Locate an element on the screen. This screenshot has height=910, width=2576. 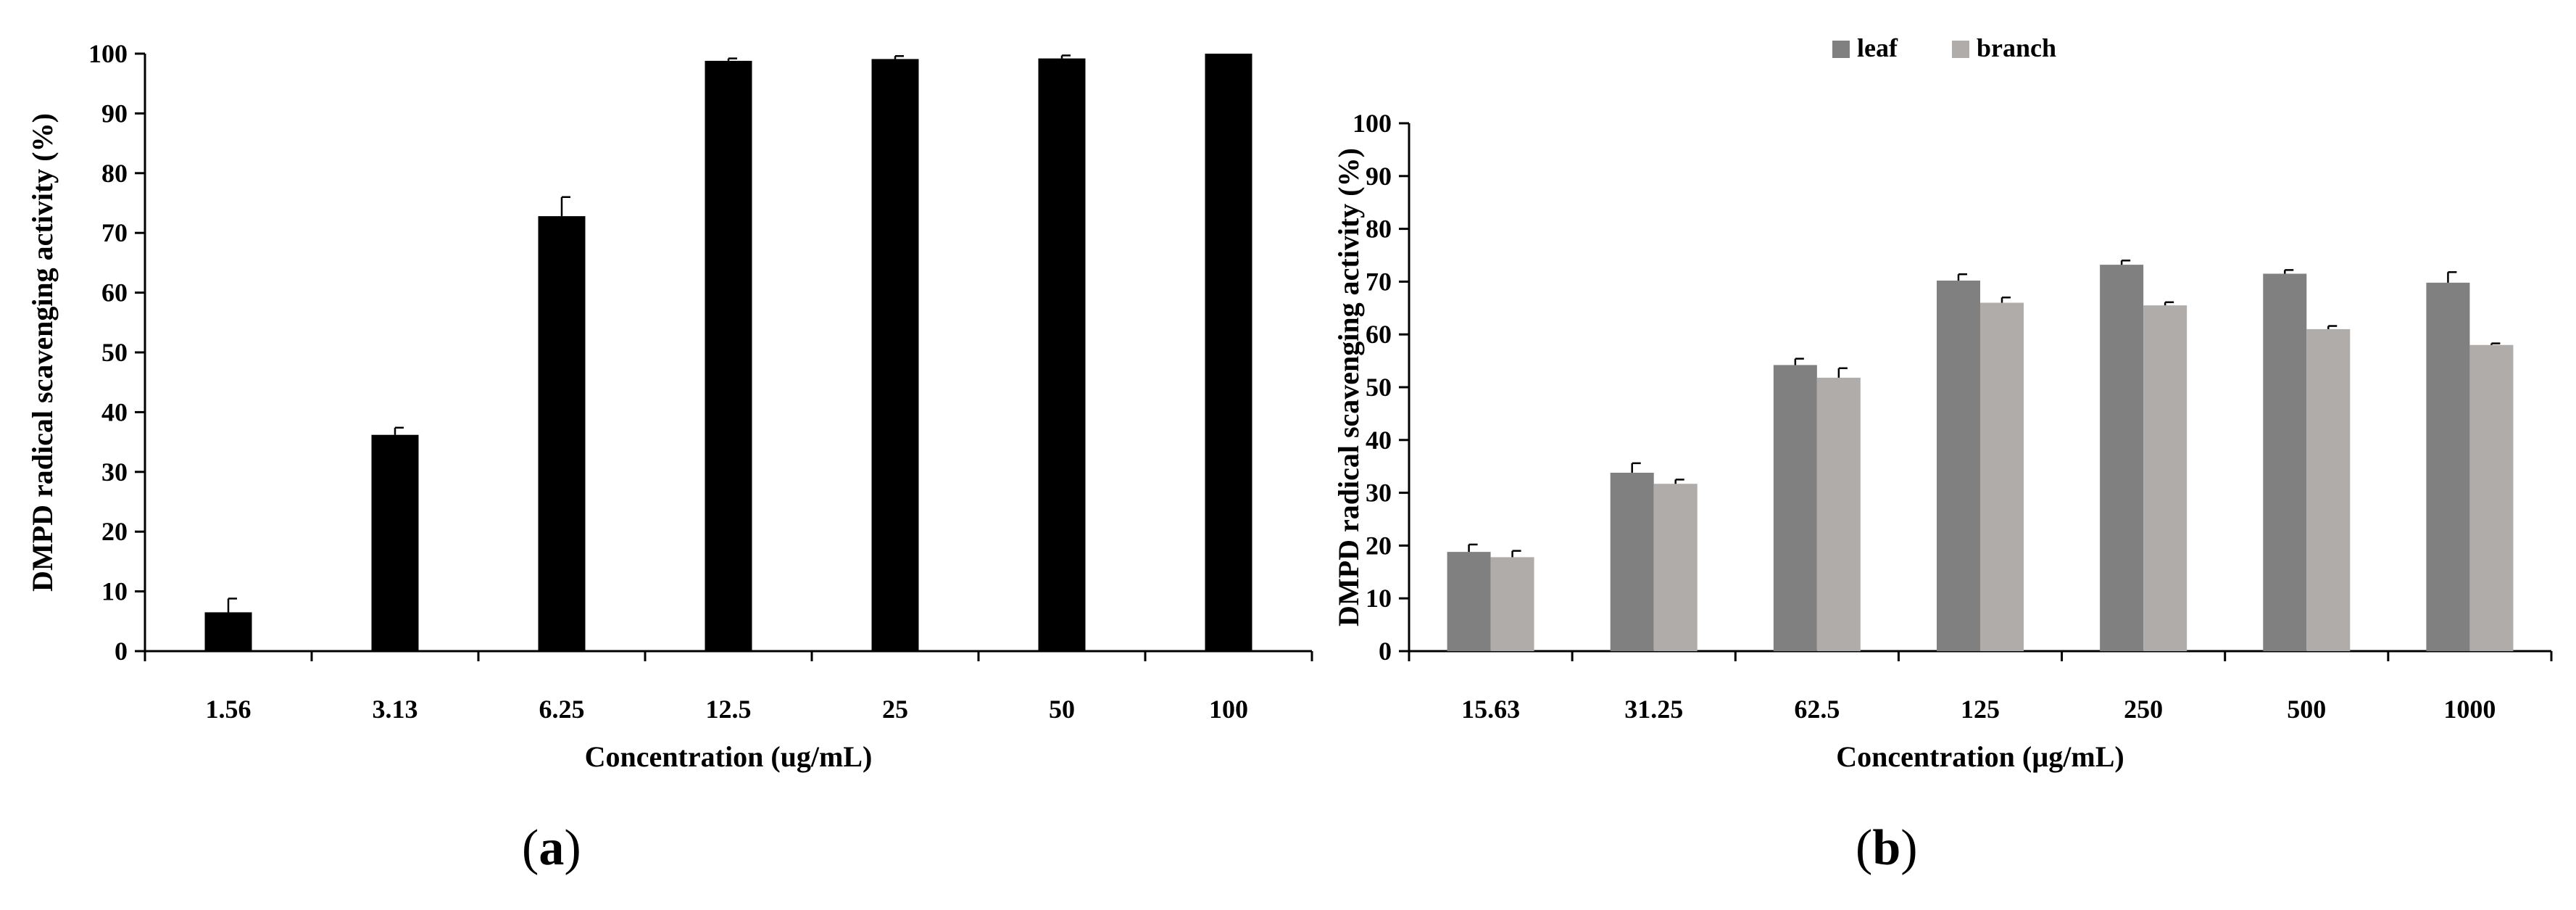
chart-b-legend-label: branch is located at coordinates (2016, 47).